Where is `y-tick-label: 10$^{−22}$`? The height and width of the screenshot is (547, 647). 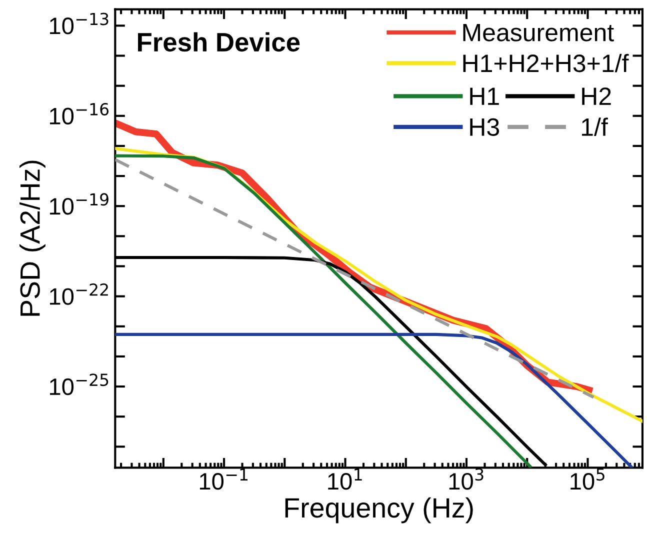 y-tick-label: 10$^{−22}$ is located at coordinates (79, 294).